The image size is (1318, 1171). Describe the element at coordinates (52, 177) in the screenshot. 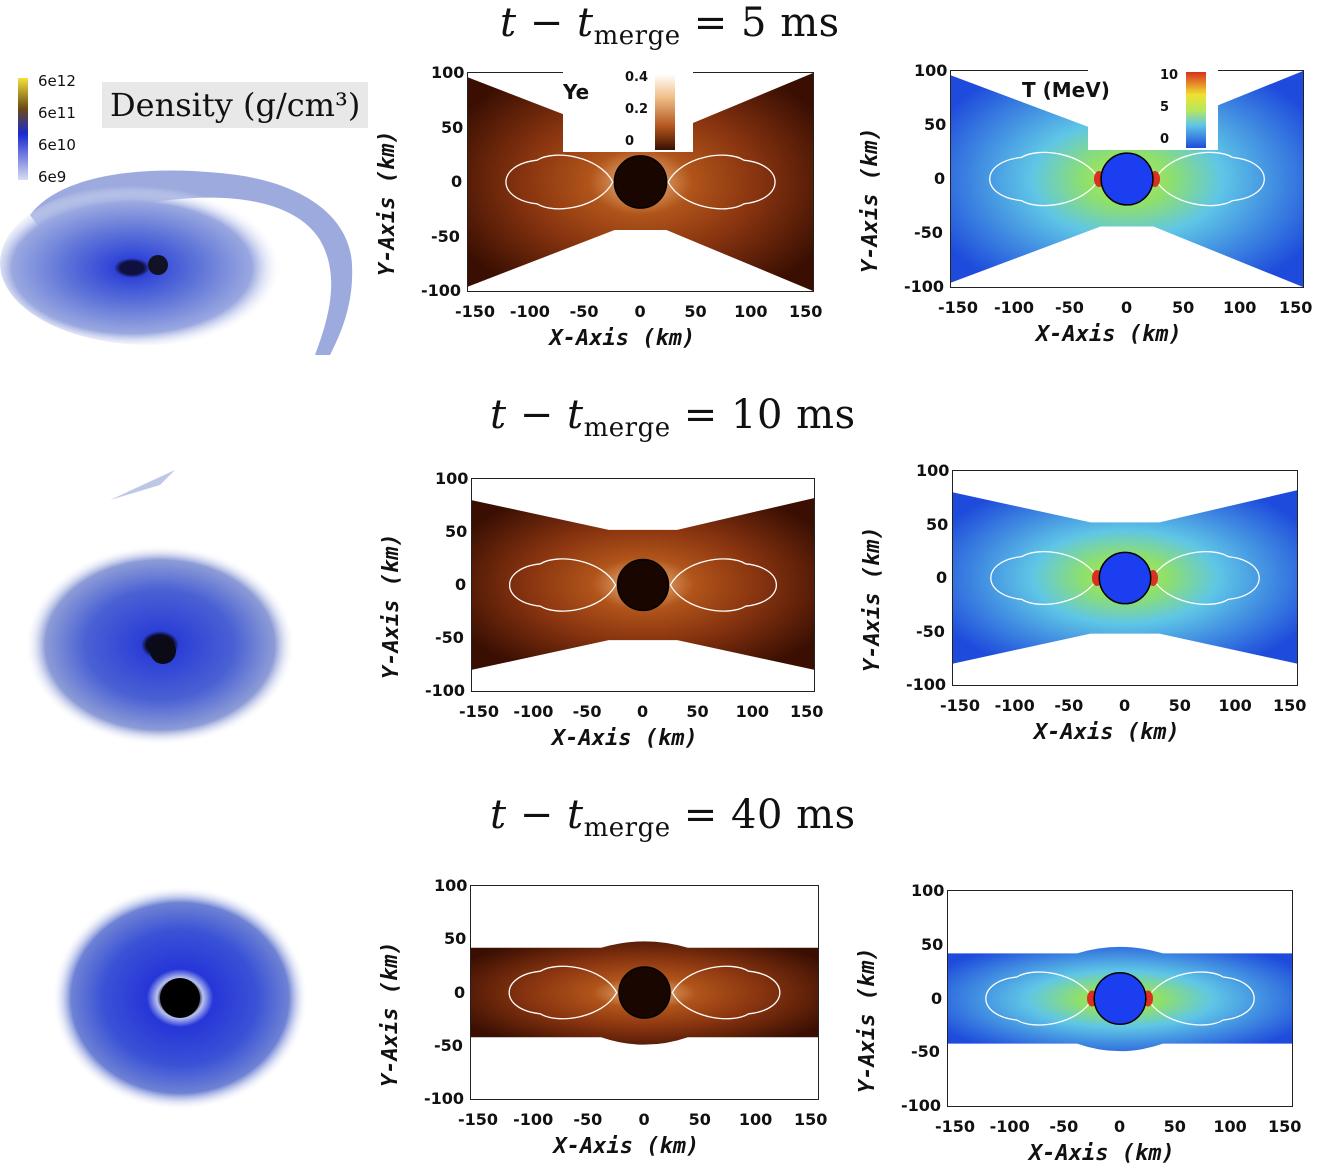

I see `density-tick: 6e9` at that location.